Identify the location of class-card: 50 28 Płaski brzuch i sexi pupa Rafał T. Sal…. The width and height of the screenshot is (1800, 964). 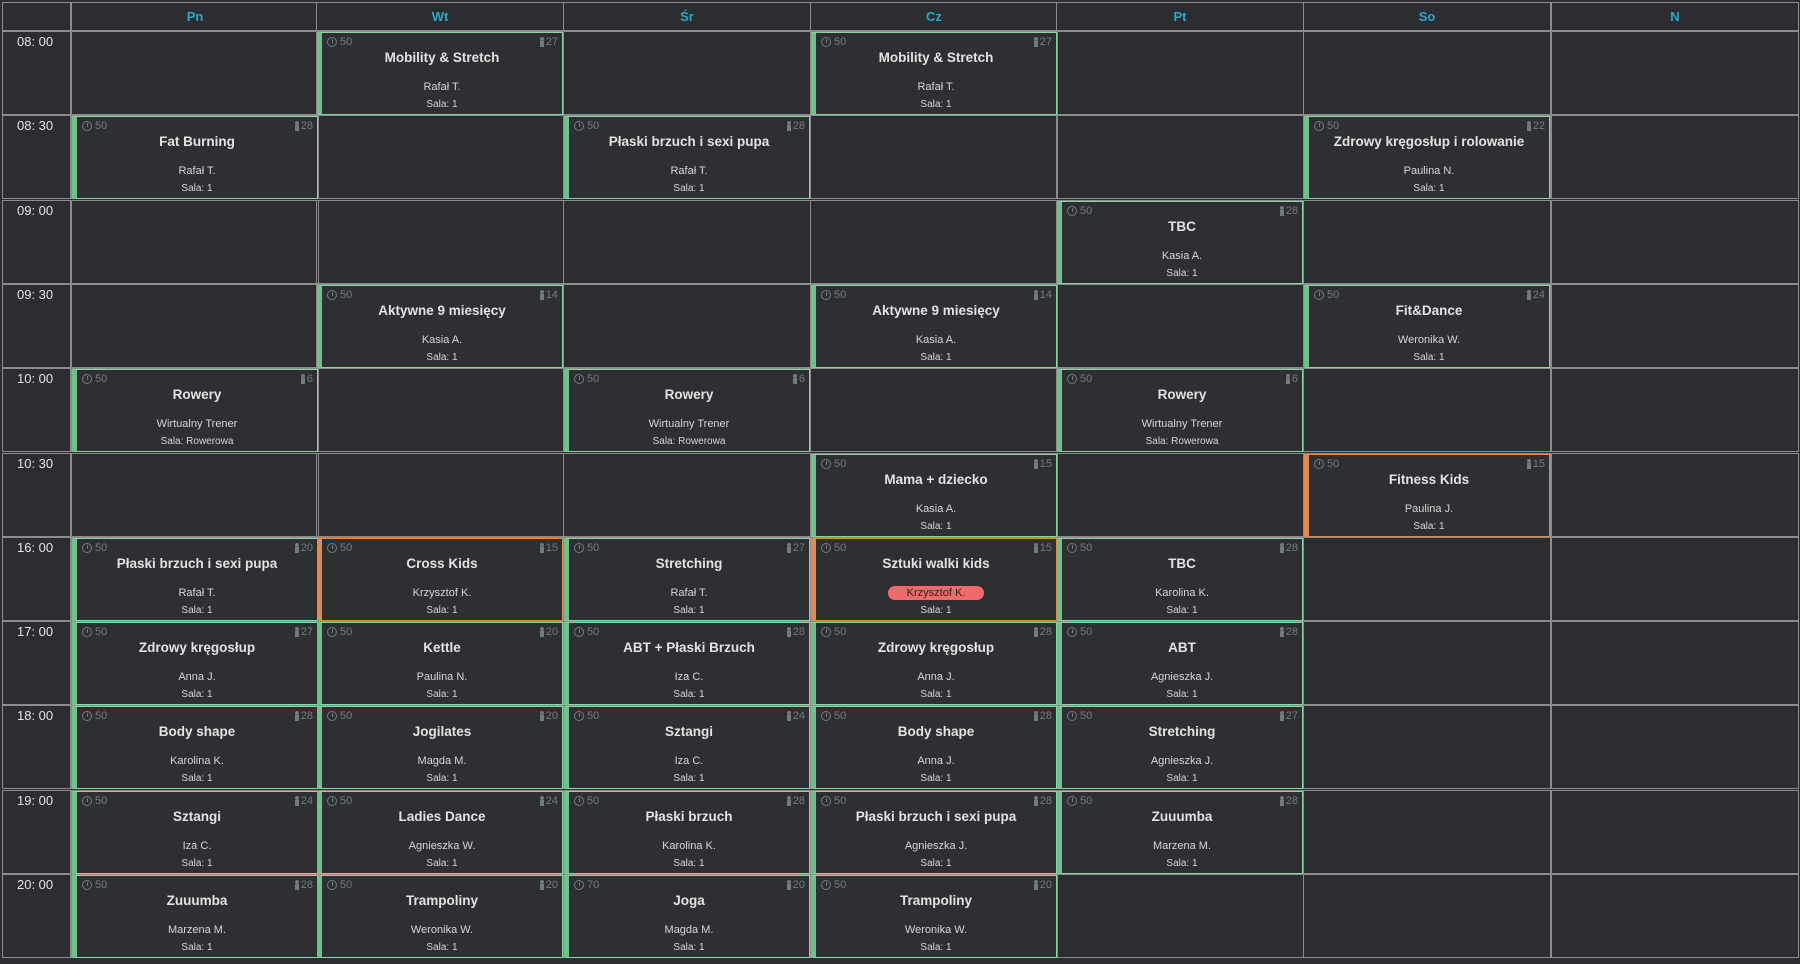
(687, 157).